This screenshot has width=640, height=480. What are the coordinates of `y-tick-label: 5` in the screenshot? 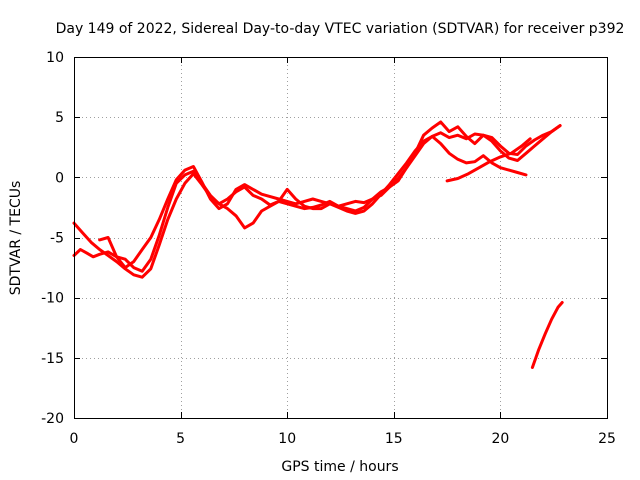 It's located at (59, 118).